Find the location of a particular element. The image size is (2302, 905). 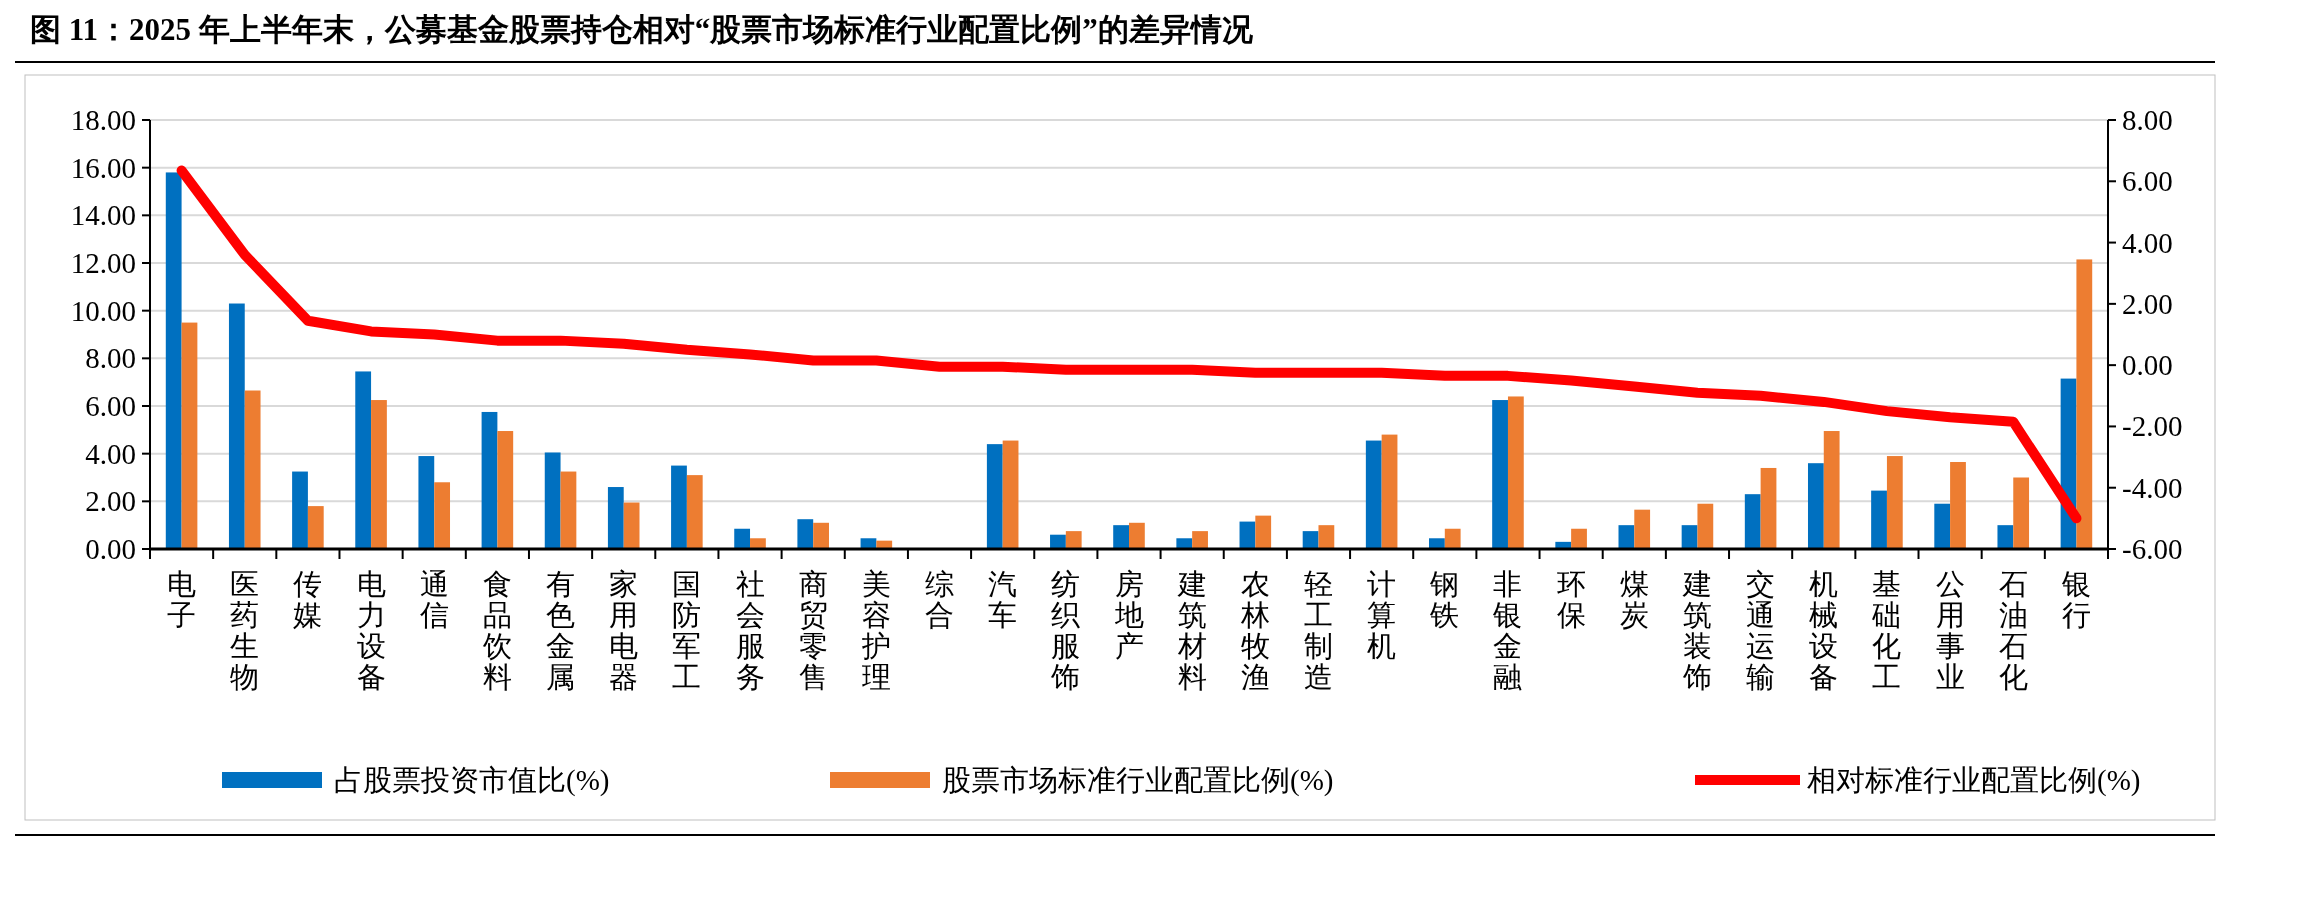

x-tick-label: 轻工制造 is located at coordinates (1318, 630).